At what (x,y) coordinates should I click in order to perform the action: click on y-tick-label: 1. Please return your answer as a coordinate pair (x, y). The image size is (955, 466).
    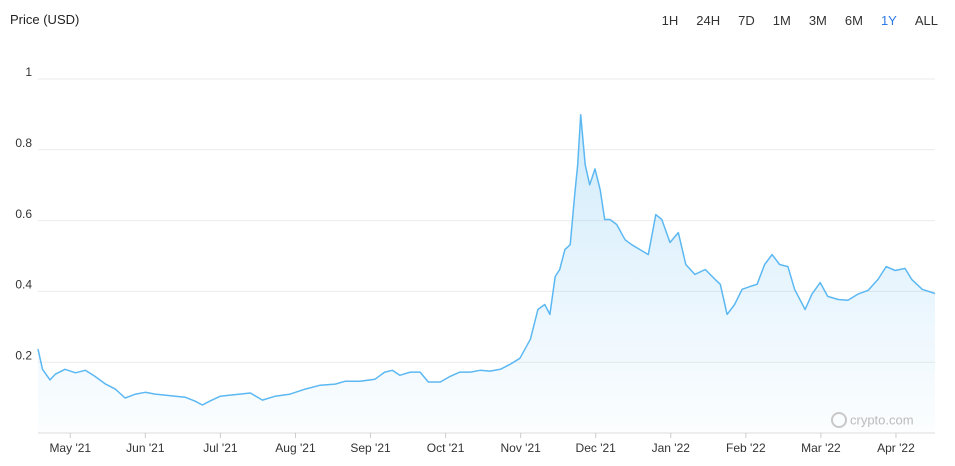
    Looking at the image, I should click on (28, 72).